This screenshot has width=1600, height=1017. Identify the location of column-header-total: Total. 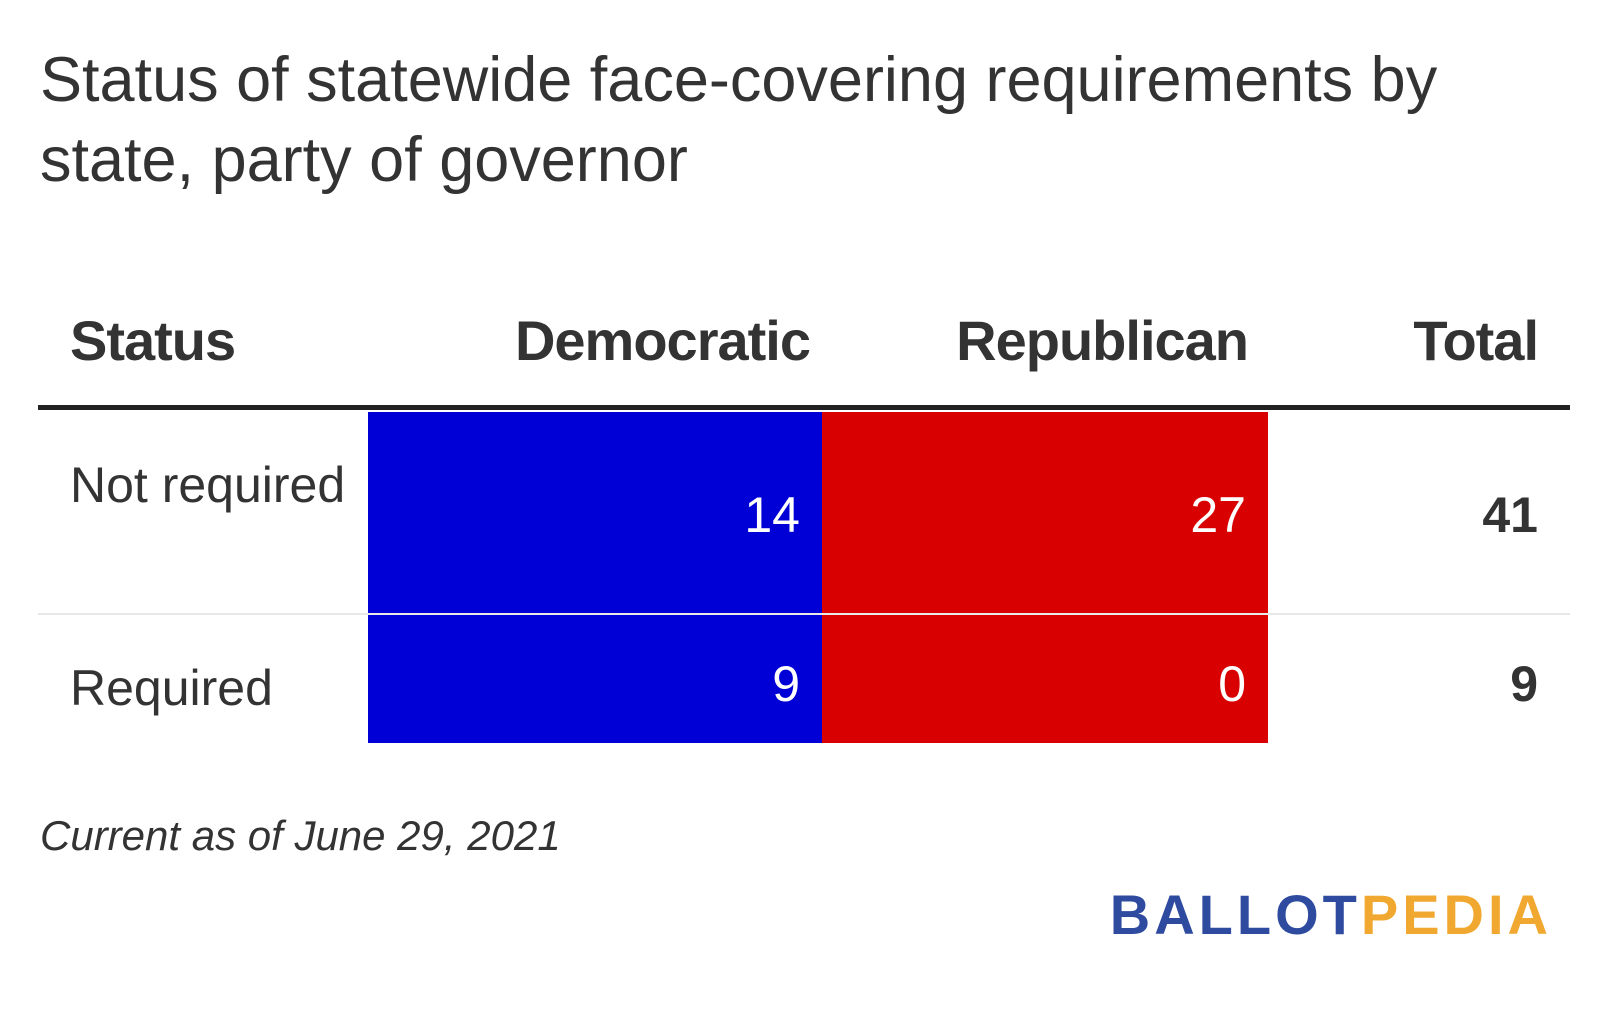
(1476, 340).